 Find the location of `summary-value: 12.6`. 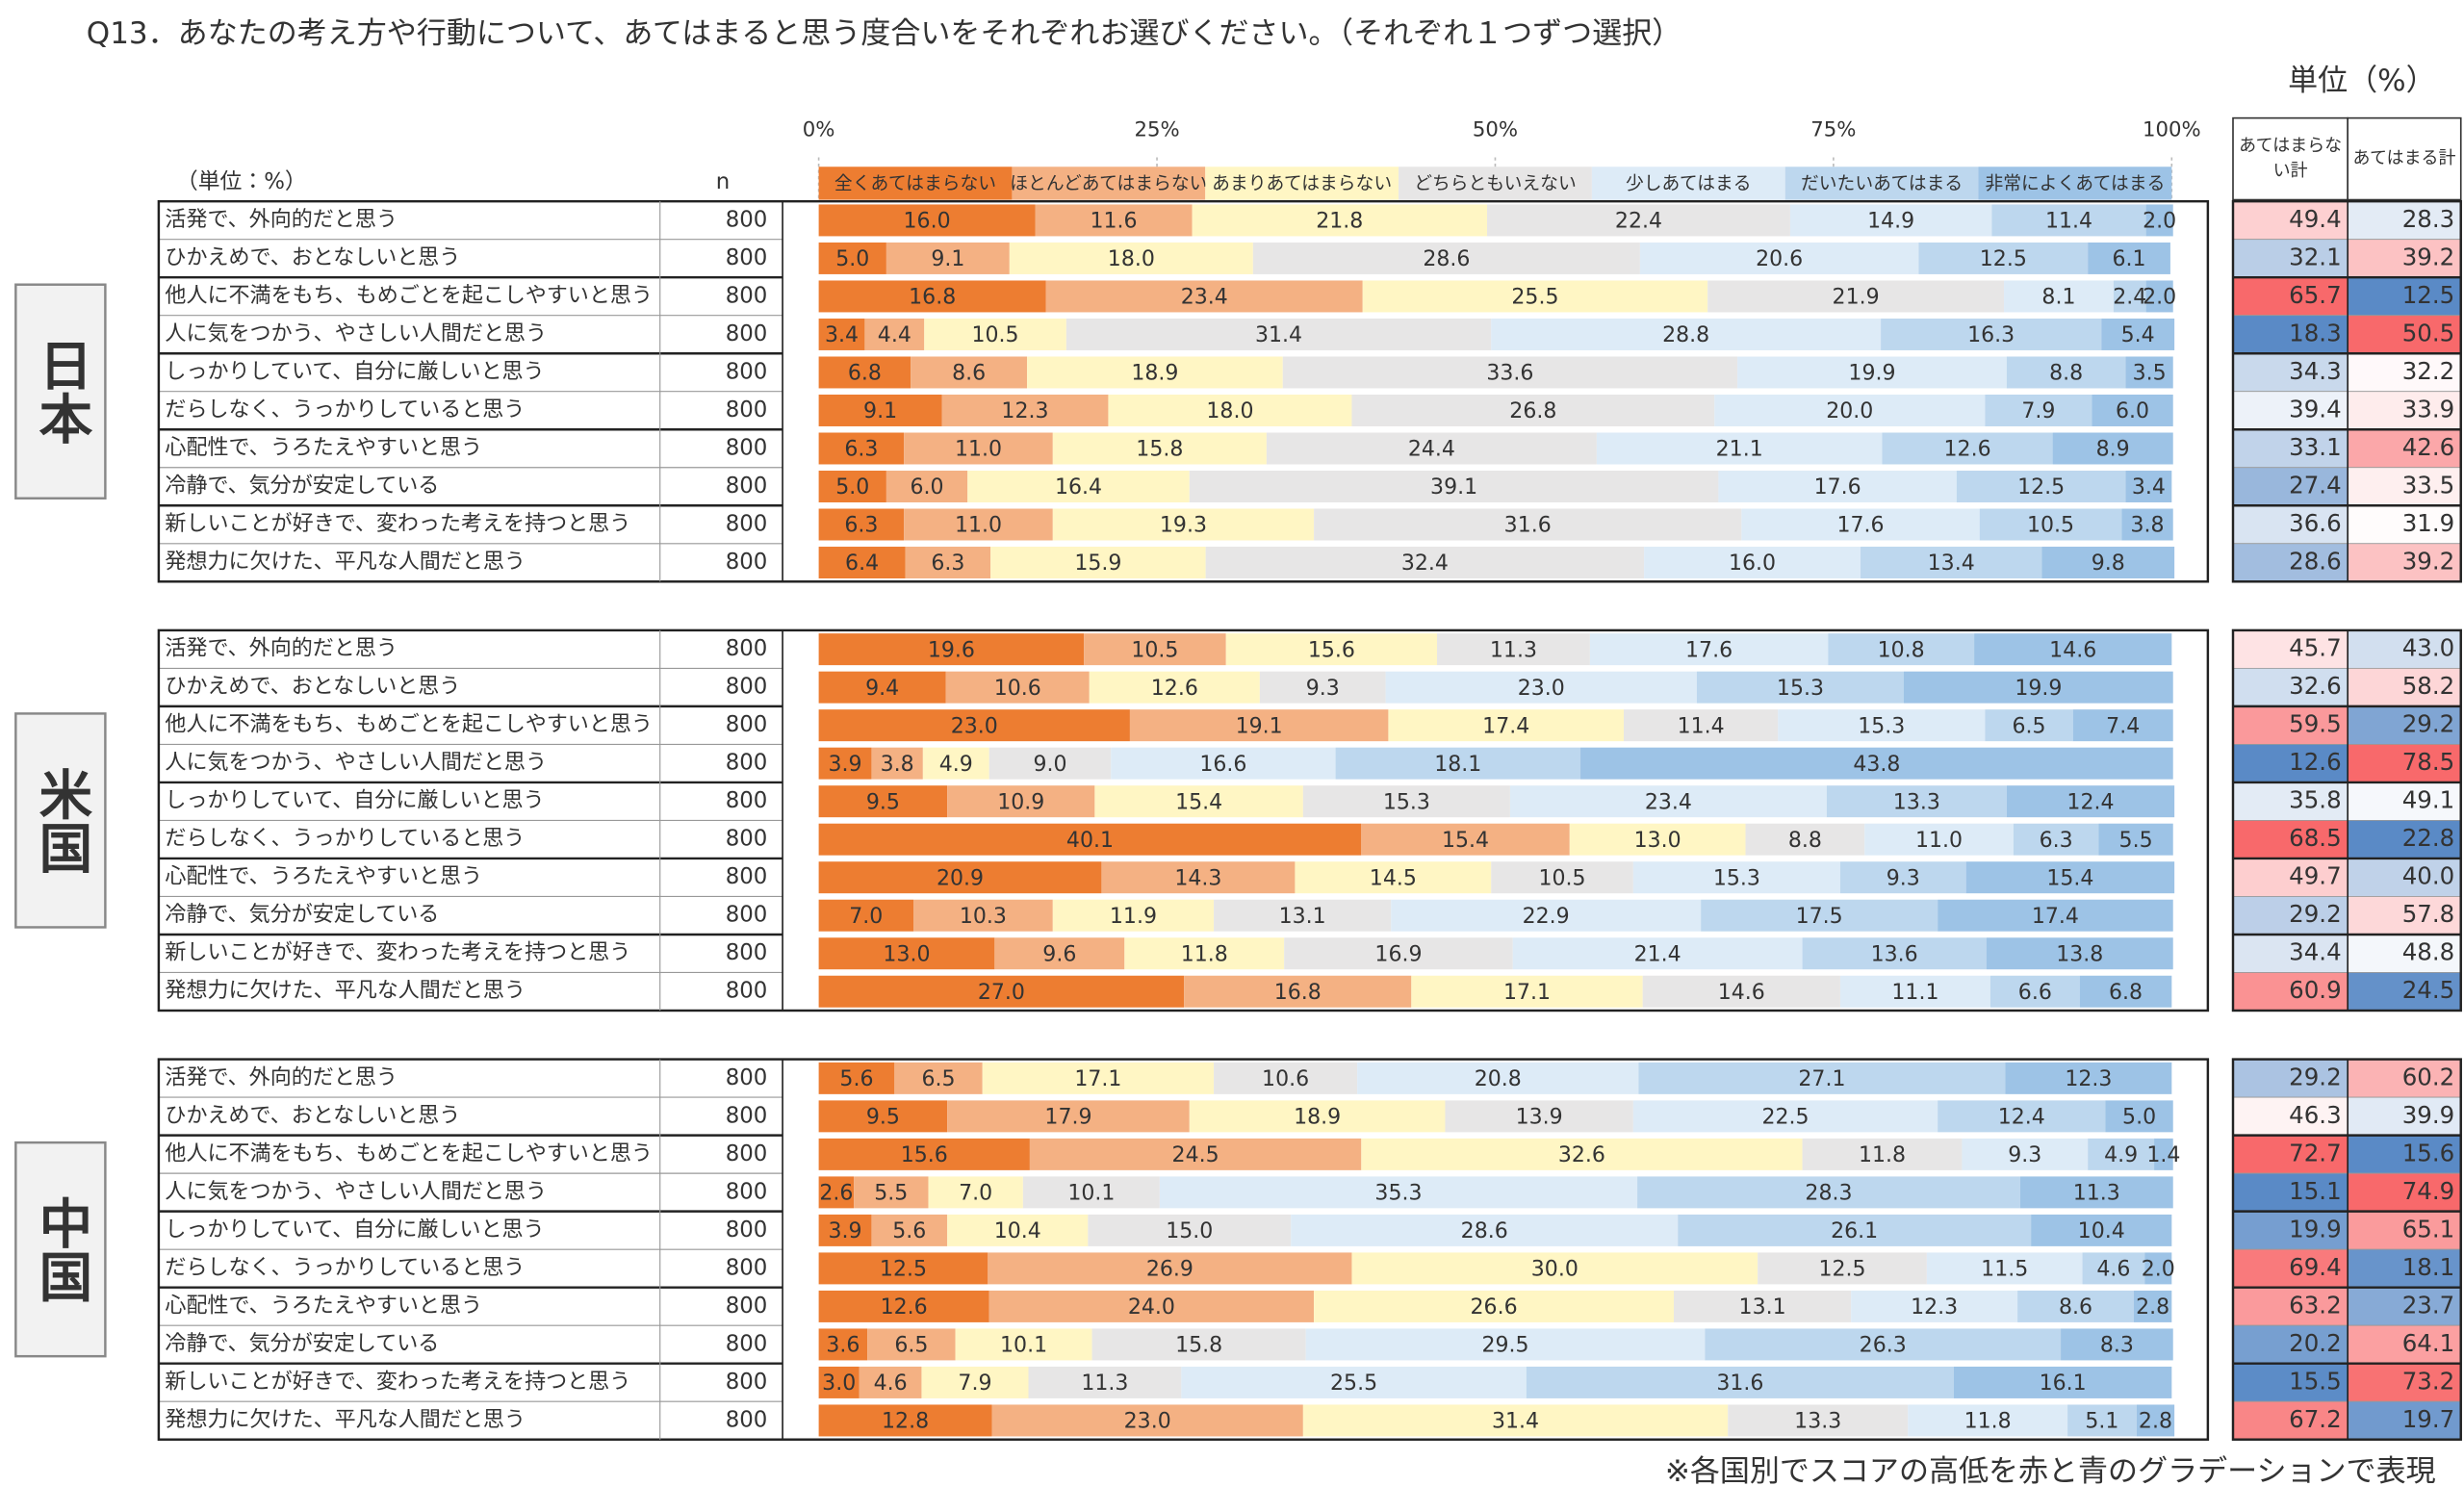

summary-value: 12.6 is located at coordinates (2315, 762).